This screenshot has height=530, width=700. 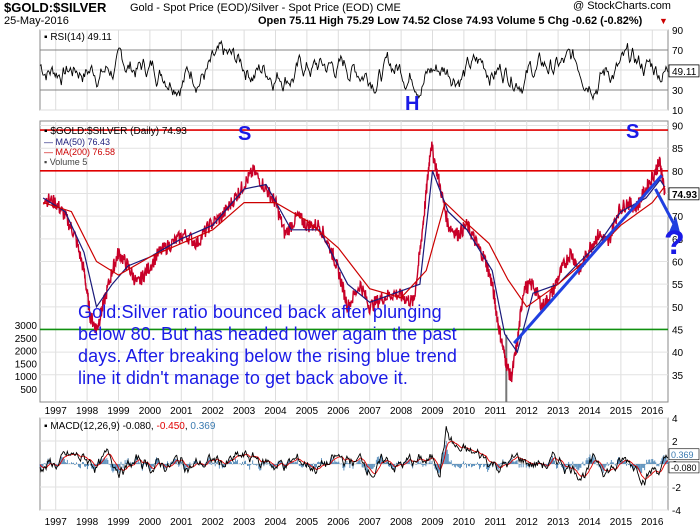 I want to click on rsi-tick-label: 90, so click(x=678, y=31).